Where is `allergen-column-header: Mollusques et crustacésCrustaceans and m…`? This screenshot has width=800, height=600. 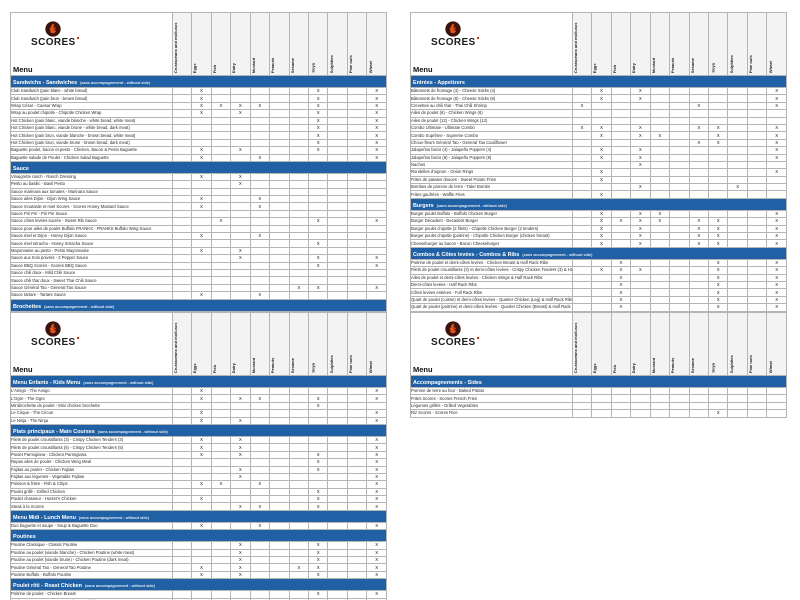 allergen-column-header: Mollusques et crustacésCrustaceans and m… is located at coordinates (182, 344).